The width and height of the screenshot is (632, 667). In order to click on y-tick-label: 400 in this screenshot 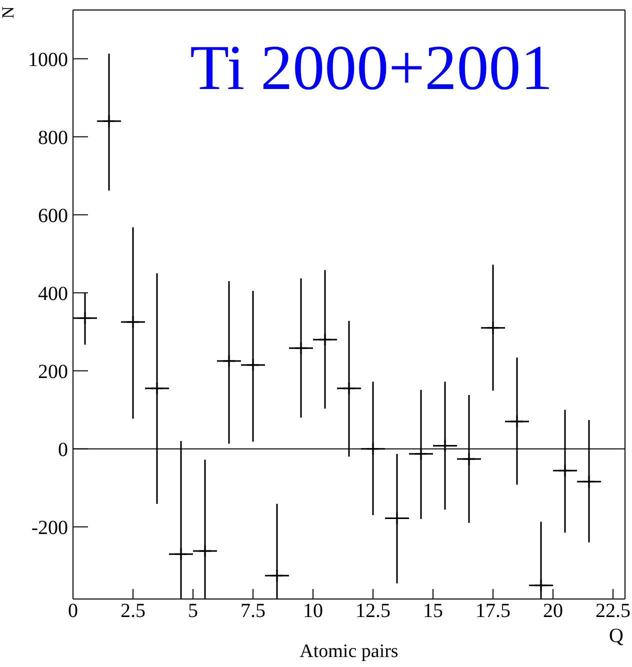, I will do `click(53, 293)`.